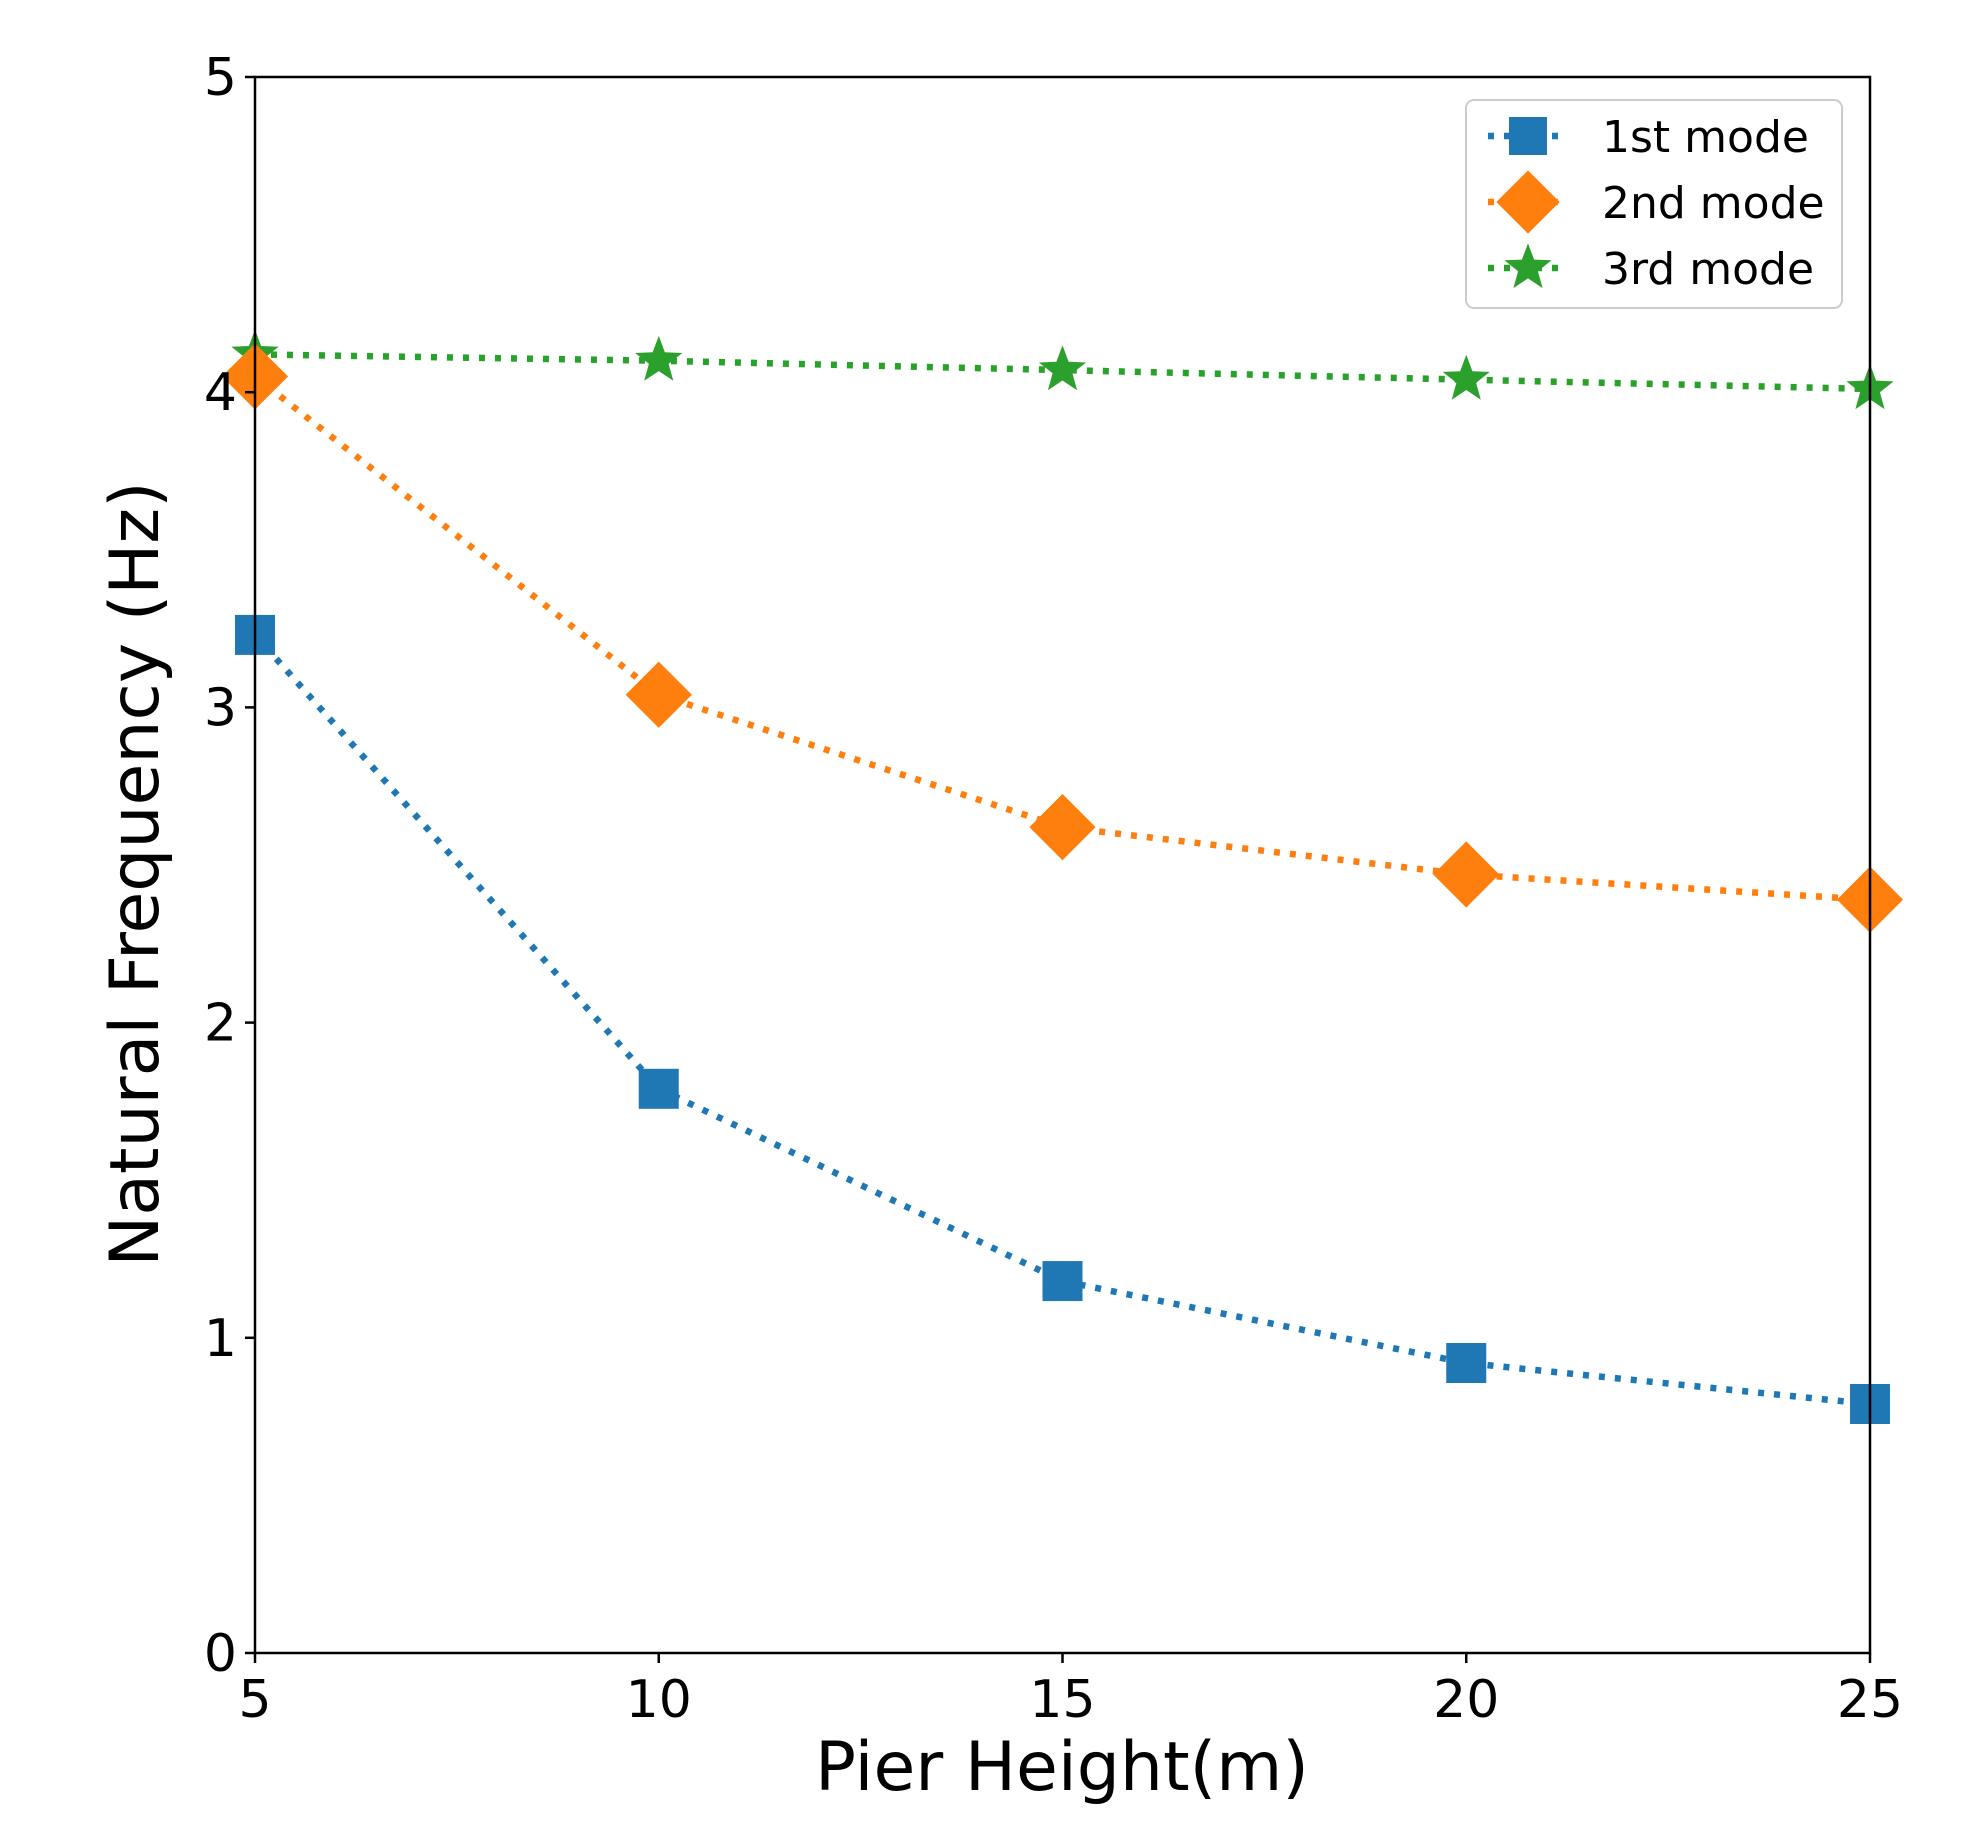 Image resolution: width=1978 pixels, height=1830 pixels. What do you see at coordinates (1062, 1767) in the screenshot?
I see `x-axis-label: Pier Height(m)` at bounding box center [1062, 1767].